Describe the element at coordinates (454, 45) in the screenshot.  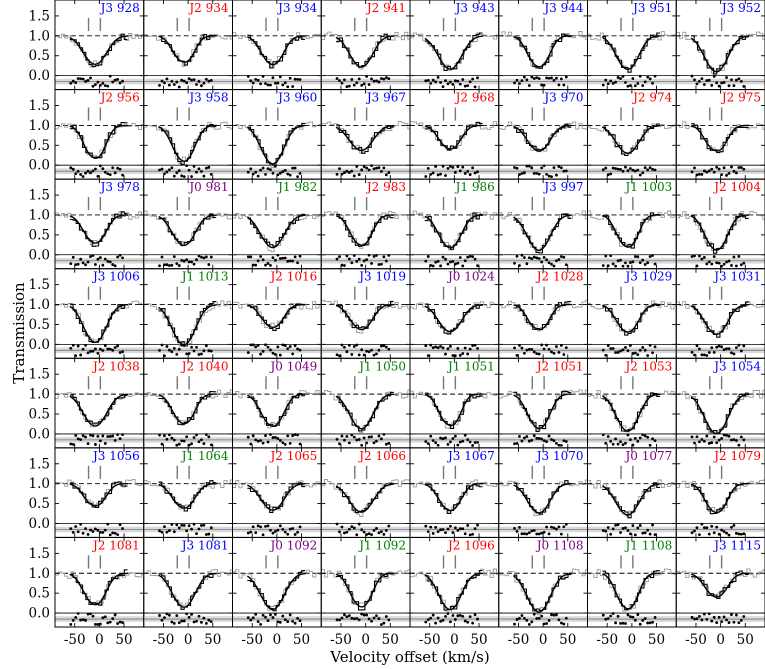
I see `spectrum-panel: J3 943` at that location.